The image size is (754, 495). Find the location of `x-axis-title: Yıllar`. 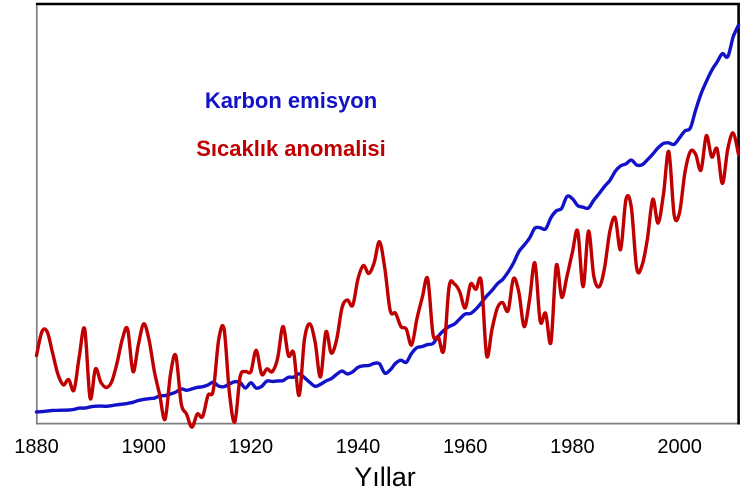

x-axis-title: Yıllar is located at coordinates (385, 477).